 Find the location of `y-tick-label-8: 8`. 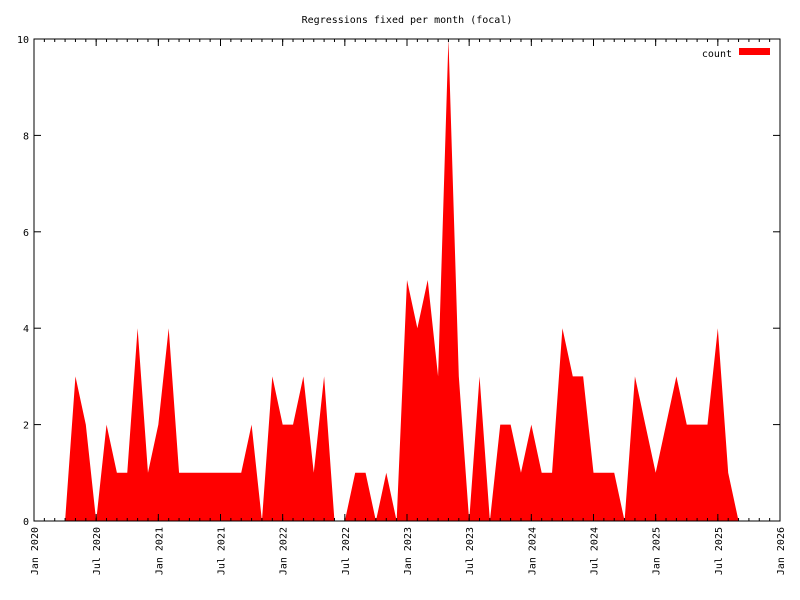

y-tick-label-8: 8 is located at coordinates (26, 136).